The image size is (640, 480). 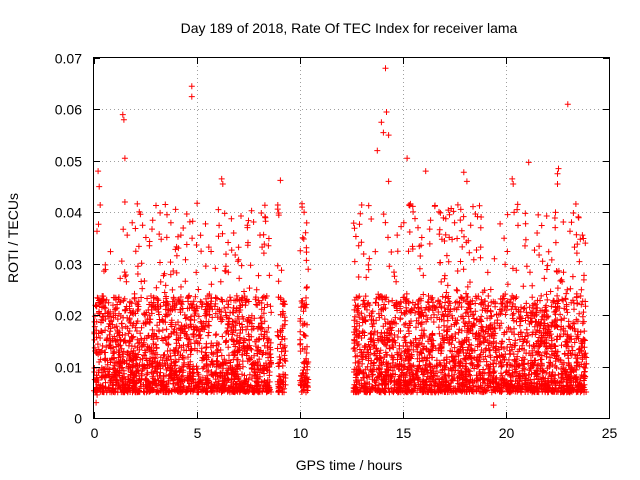 I want to click on x-tick-label: 5, so click(x=198, y=433).